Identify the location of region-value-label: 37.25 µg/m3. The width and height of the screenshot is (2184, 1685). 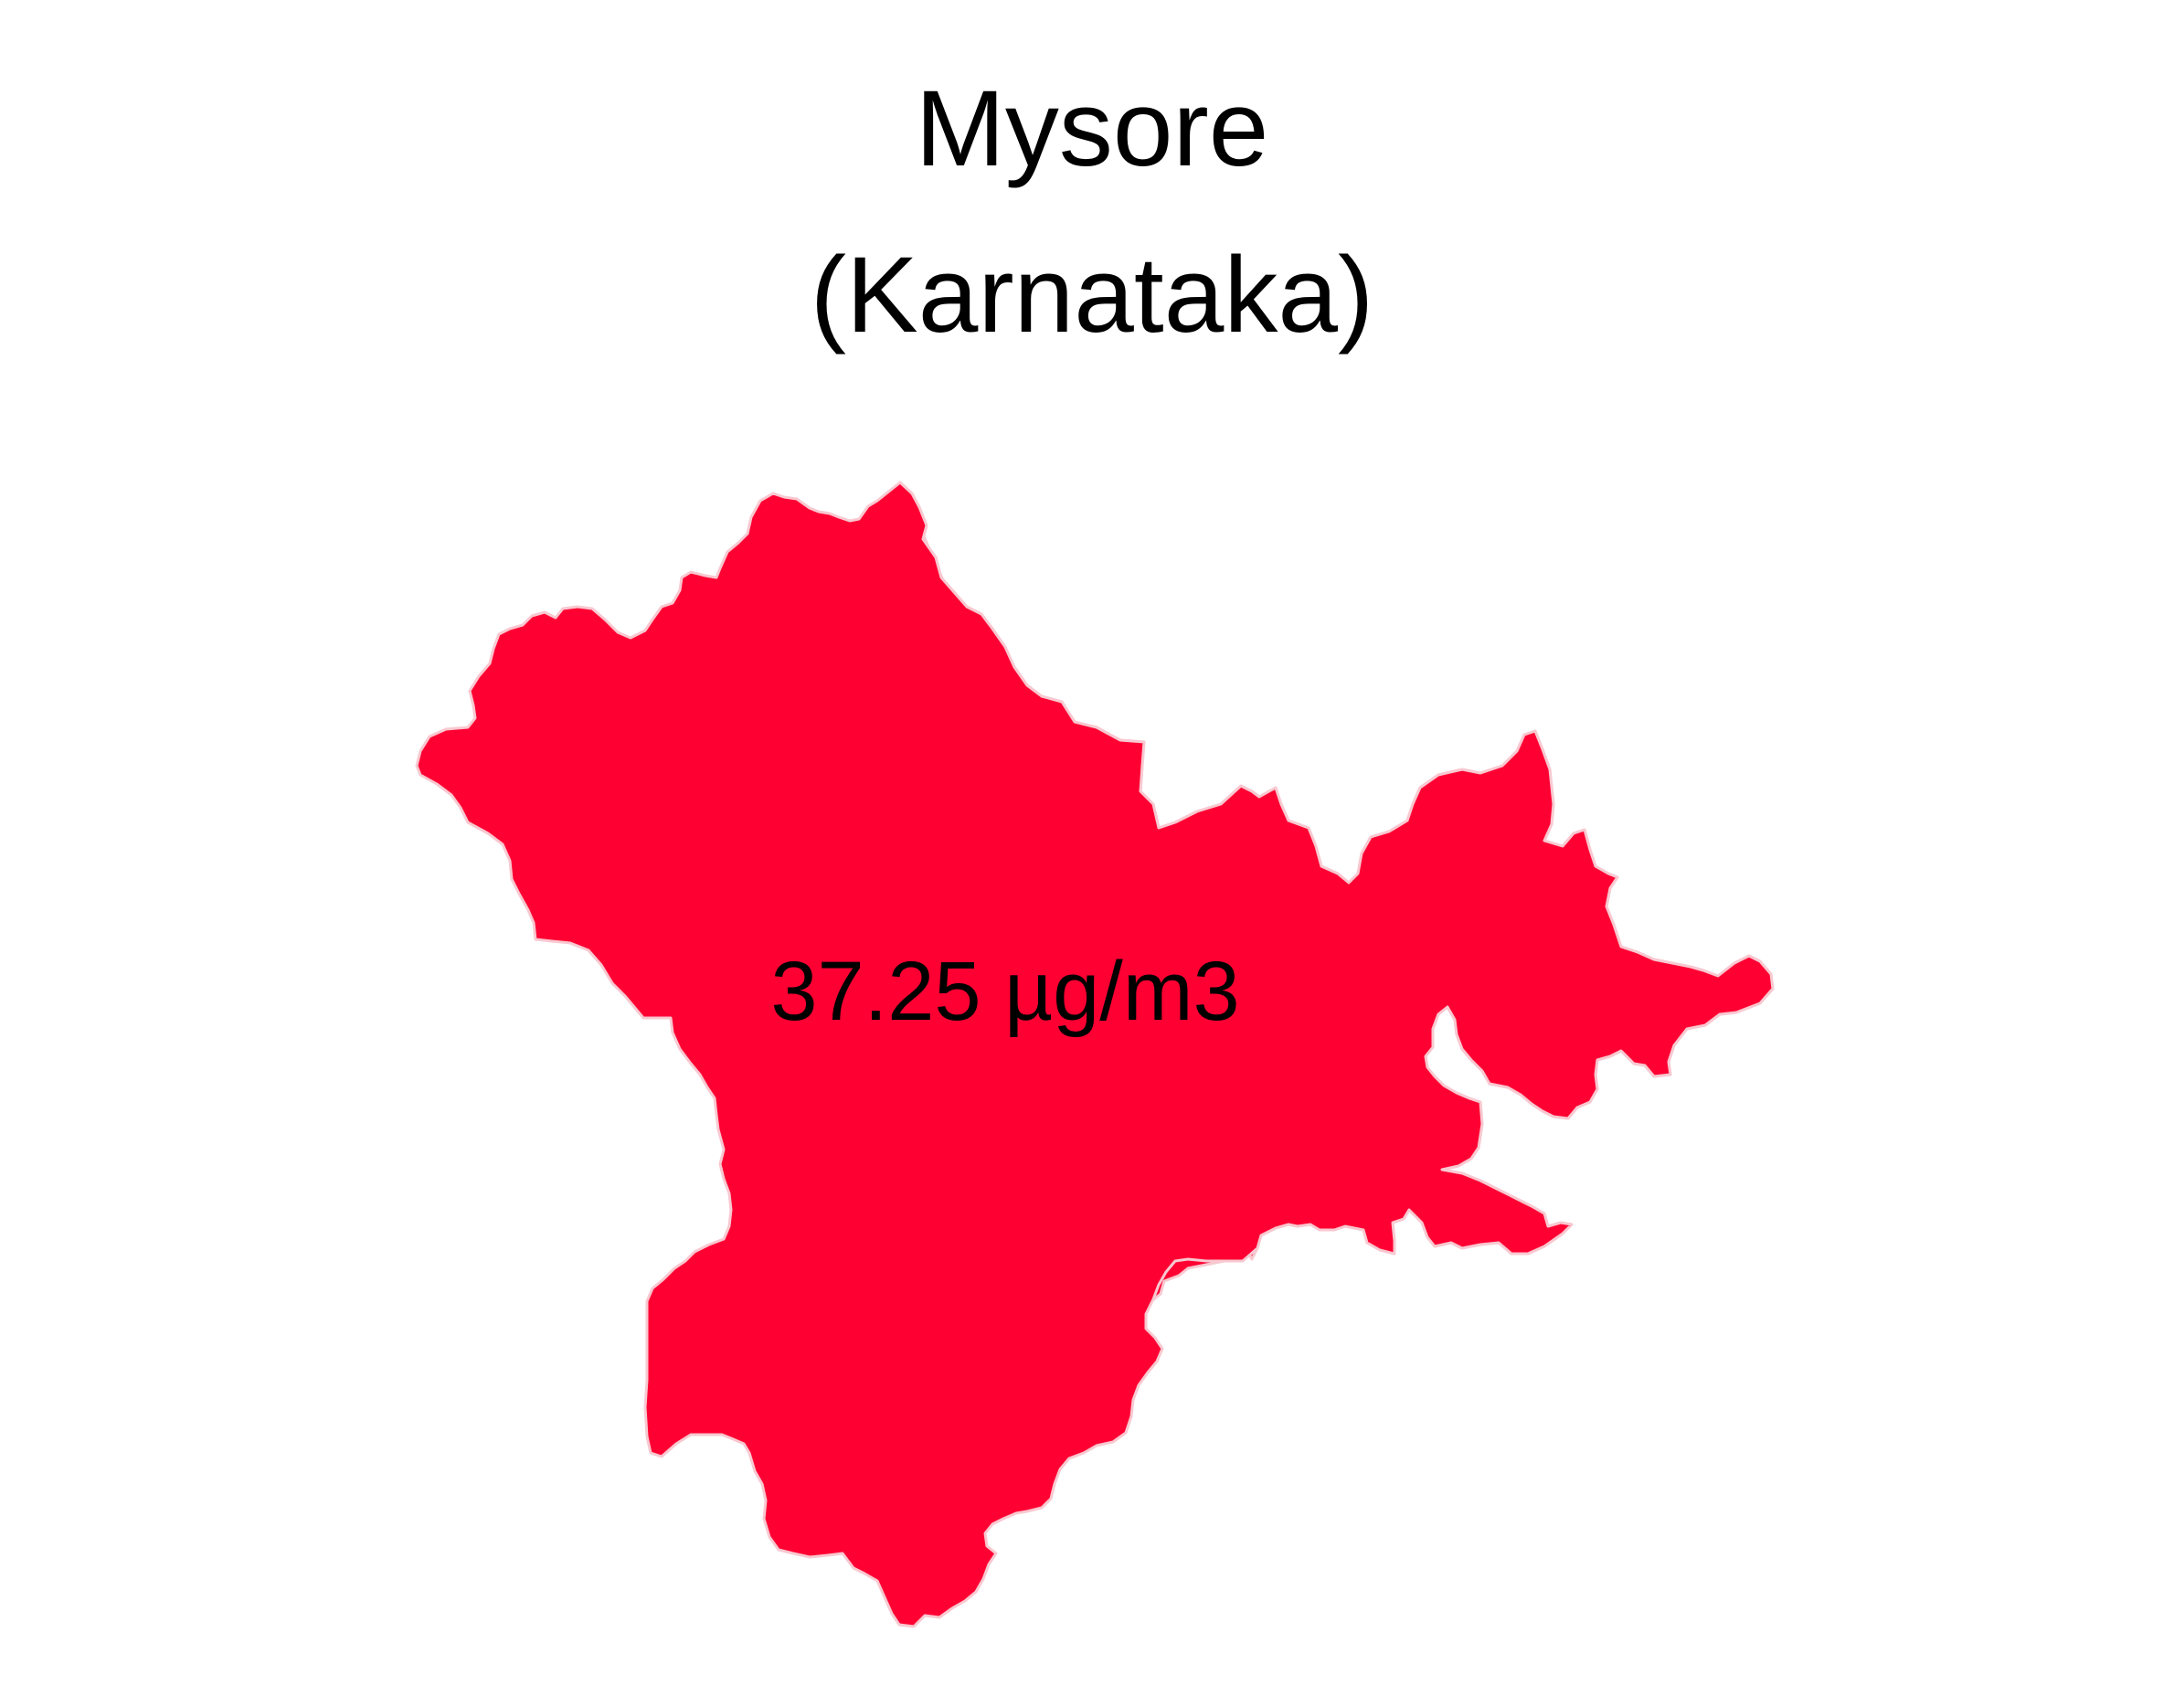
(1005, 991).